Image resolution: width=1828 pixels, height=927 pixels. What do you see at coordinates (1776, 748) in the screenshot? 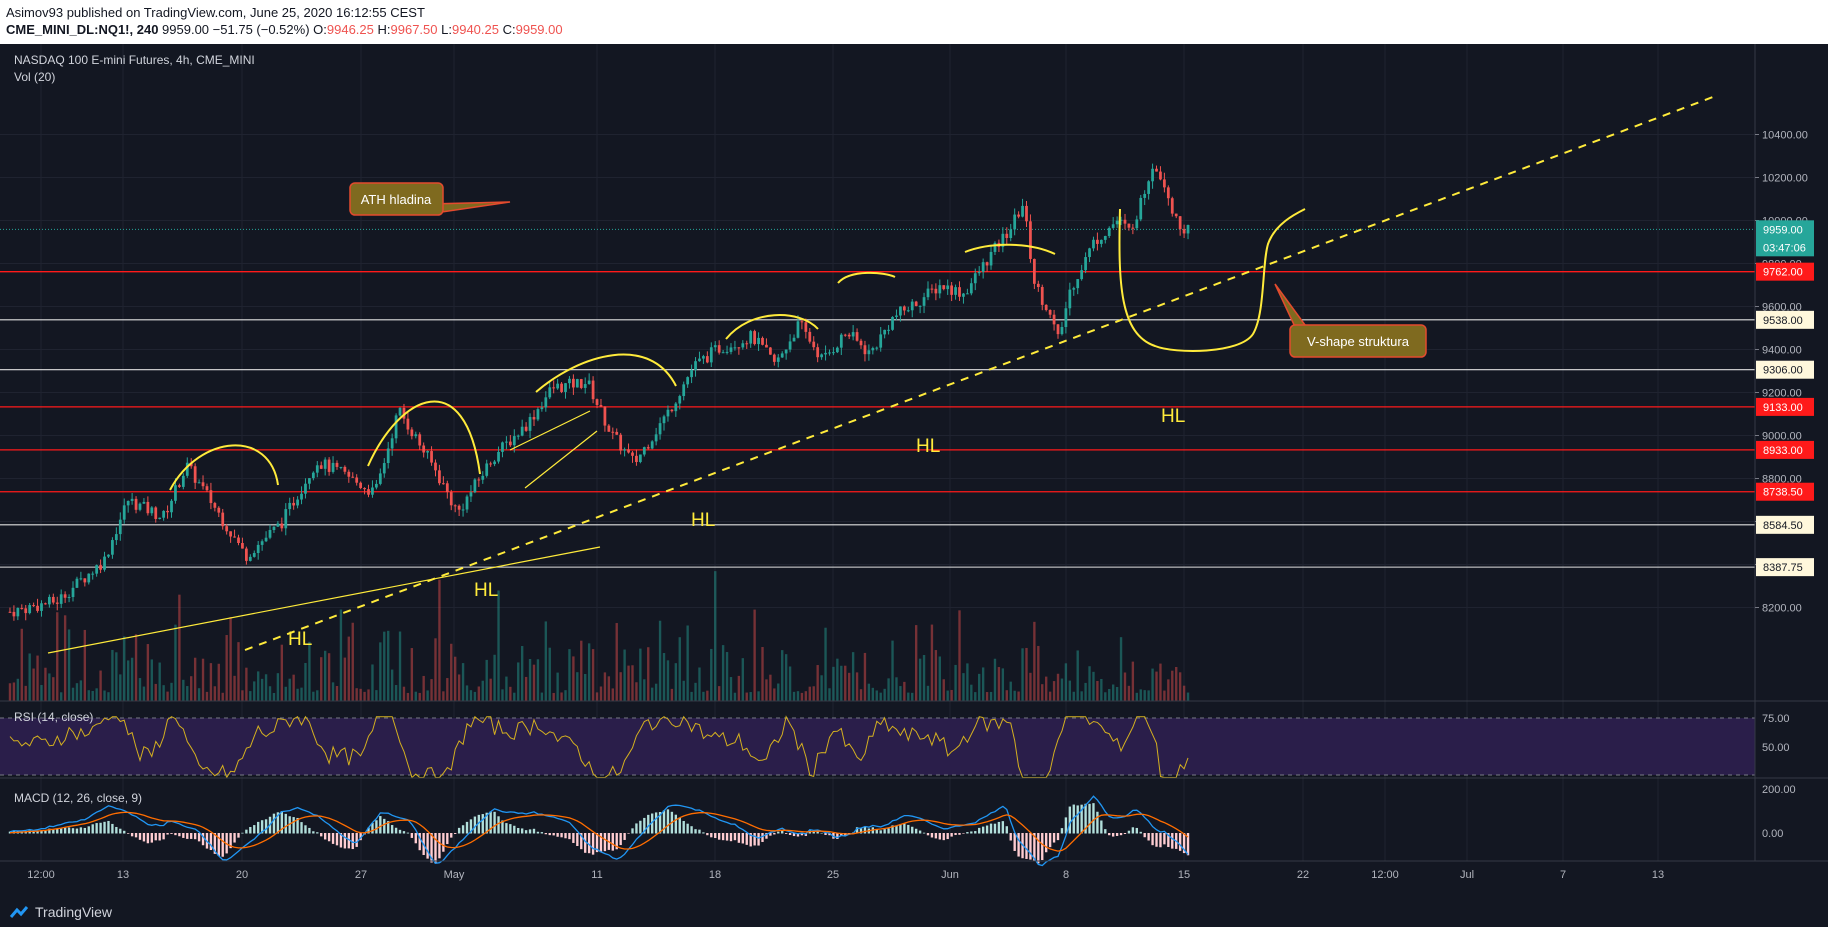
I see `rsi-tick-label: 50.00` at bounding box center [1776, 748].